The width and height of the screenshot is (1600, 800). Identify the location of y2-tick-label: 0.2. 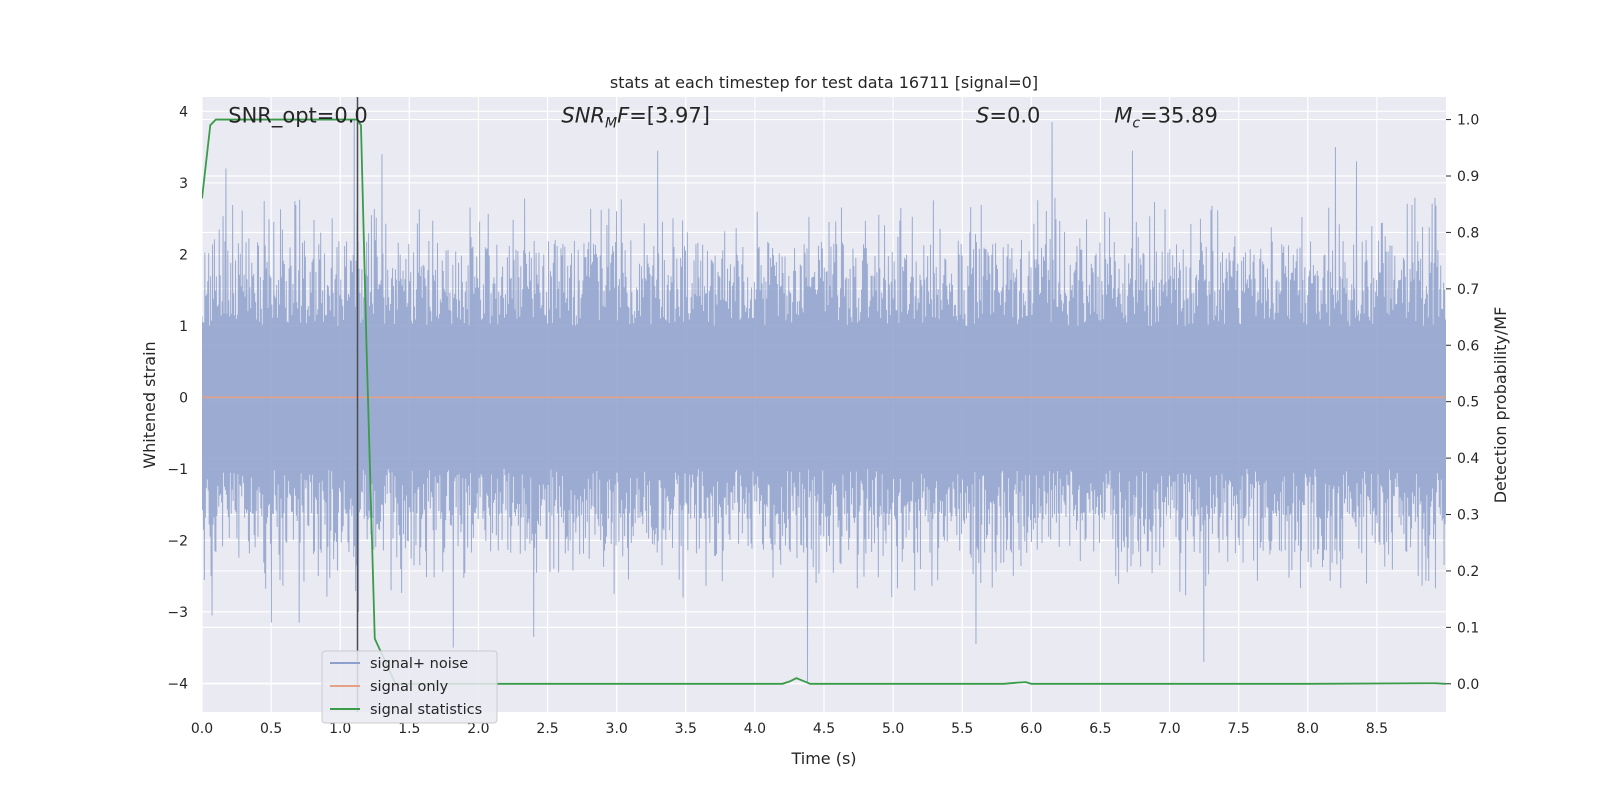
(1468, 572).